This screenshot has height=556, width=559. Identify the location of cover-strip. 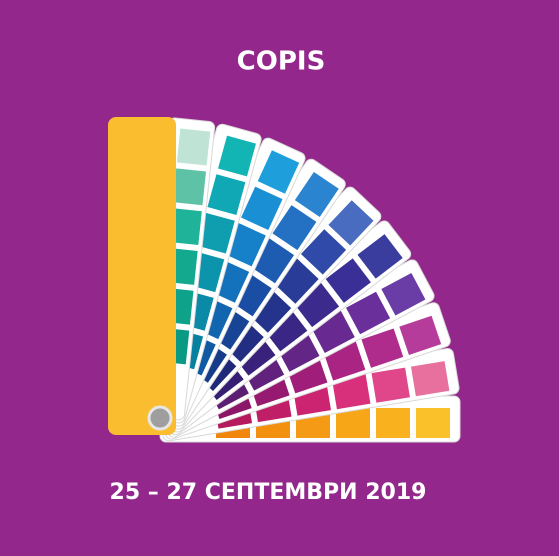
(142, 276).